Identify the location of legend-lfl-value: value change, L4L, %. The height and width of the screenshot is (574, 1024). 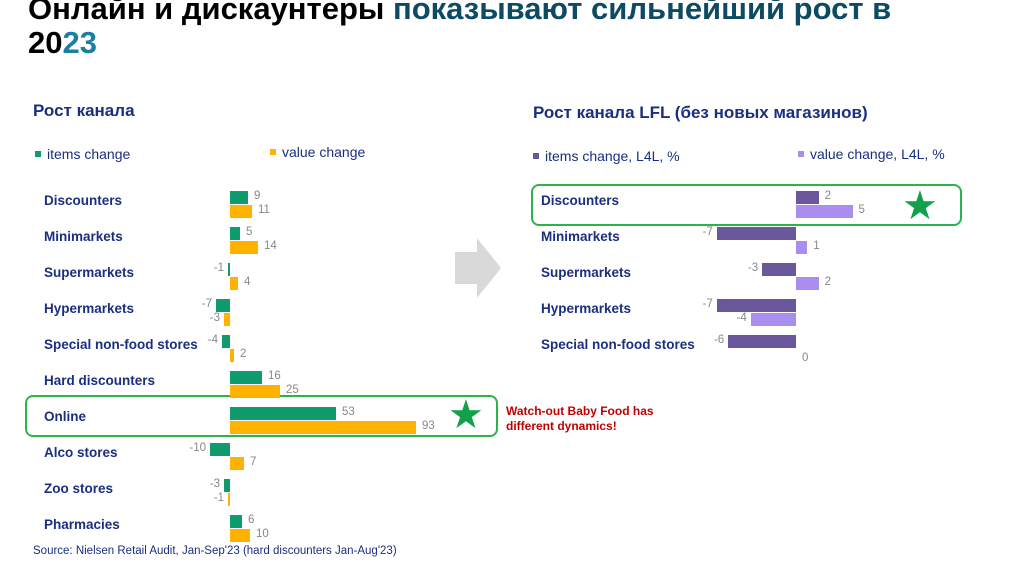
(871, 154).